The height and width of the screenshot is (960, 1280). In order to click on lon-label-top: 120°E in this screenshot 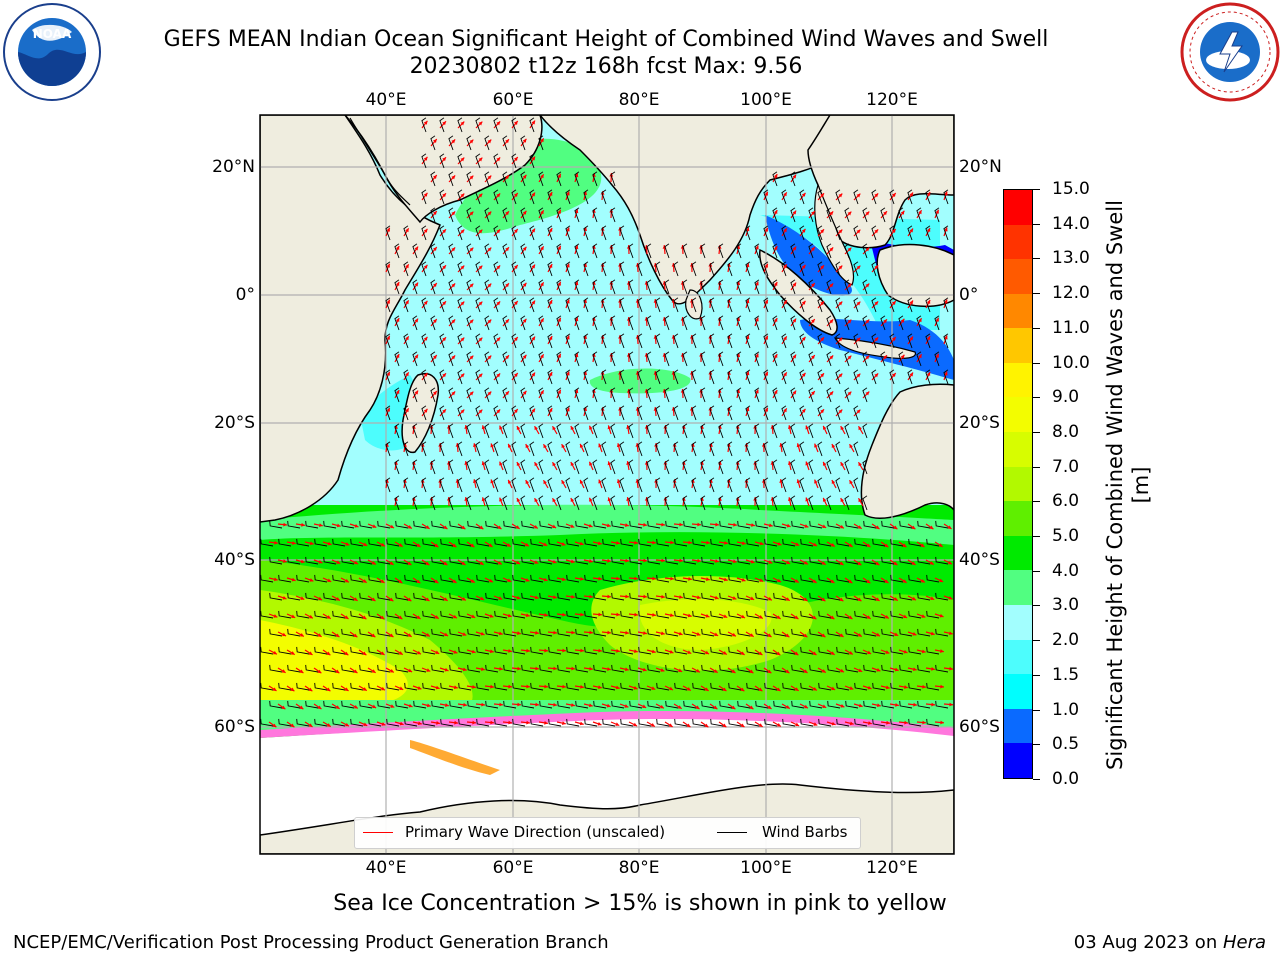, I will do `click(892, 100)`.